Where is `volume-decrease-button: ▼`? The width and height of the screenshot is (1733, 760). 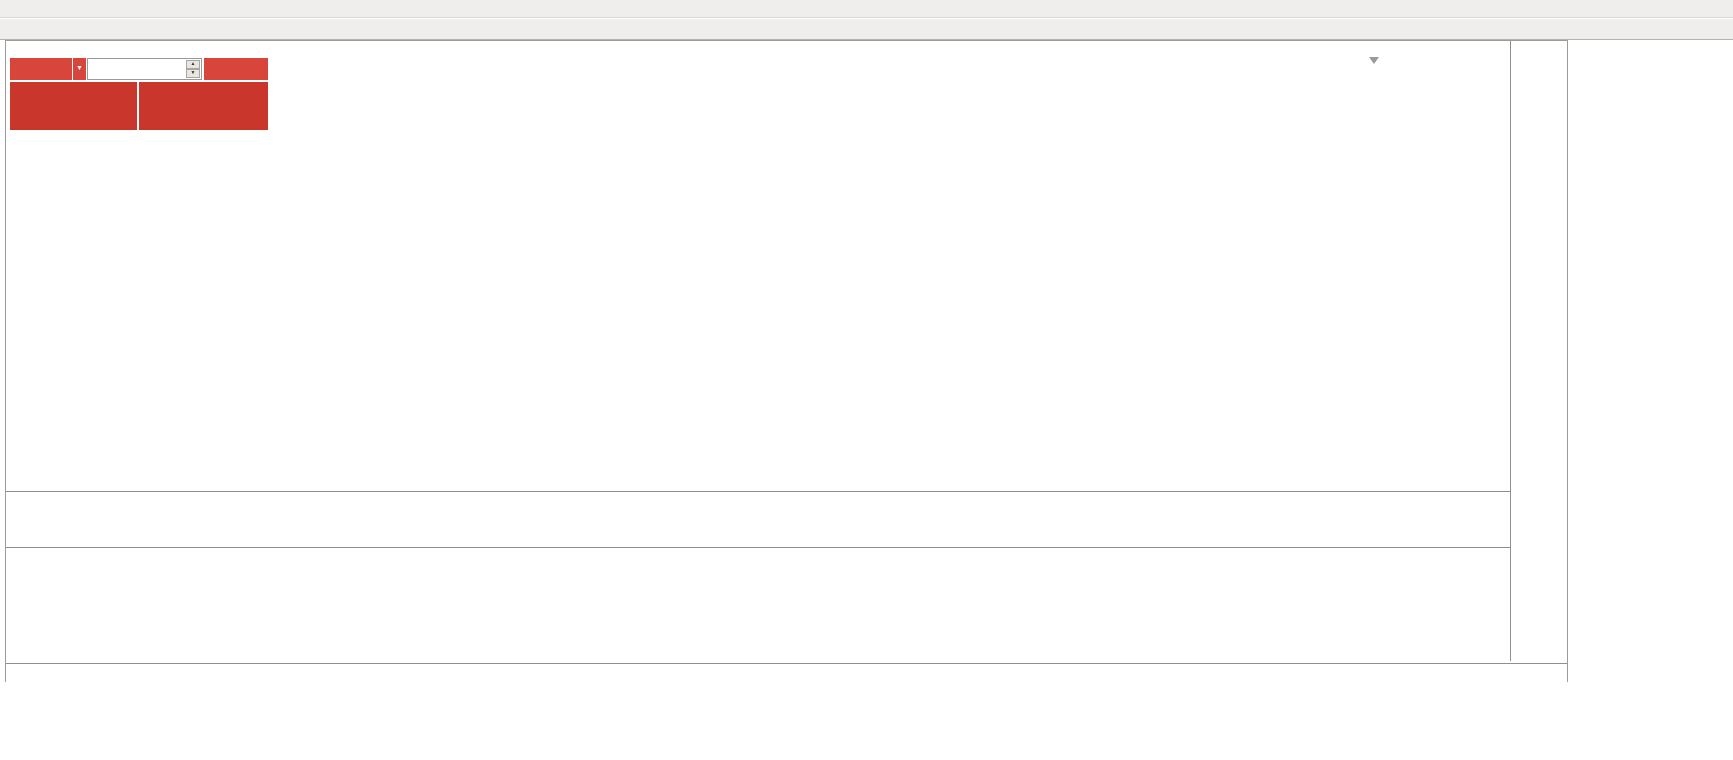 volume-decrease-button: ▼ is located at coordinates (193, 73).